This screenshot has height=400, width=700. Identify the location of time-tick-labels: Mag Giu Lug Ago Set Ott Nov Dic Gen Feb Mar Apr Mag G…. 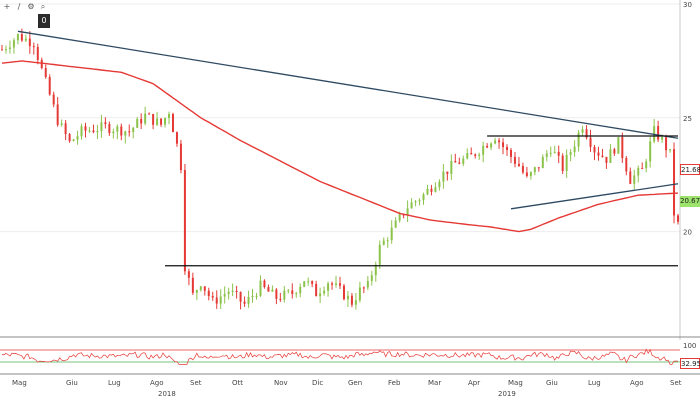
(347, 388).